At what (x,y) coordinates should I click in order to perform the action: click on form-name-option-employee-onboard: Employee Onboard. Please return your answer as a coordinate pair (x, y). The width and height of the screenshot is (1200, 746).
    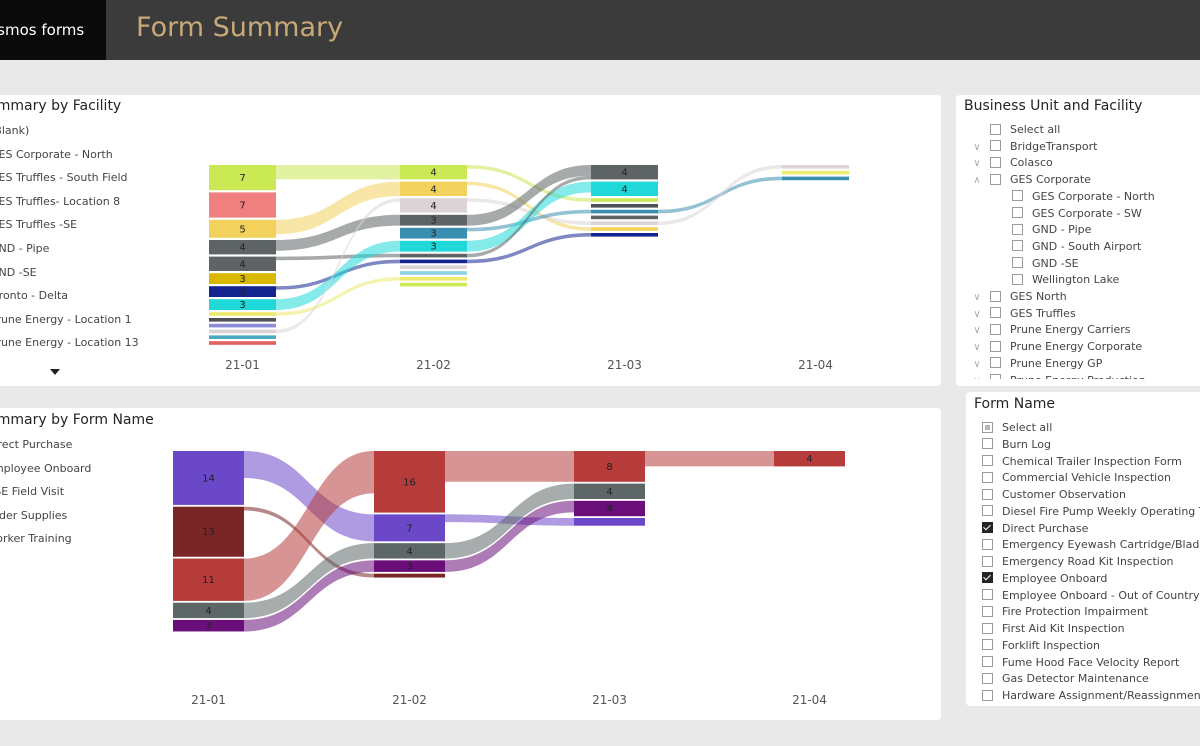
    Looking at the image, I should click on (1044, 579).